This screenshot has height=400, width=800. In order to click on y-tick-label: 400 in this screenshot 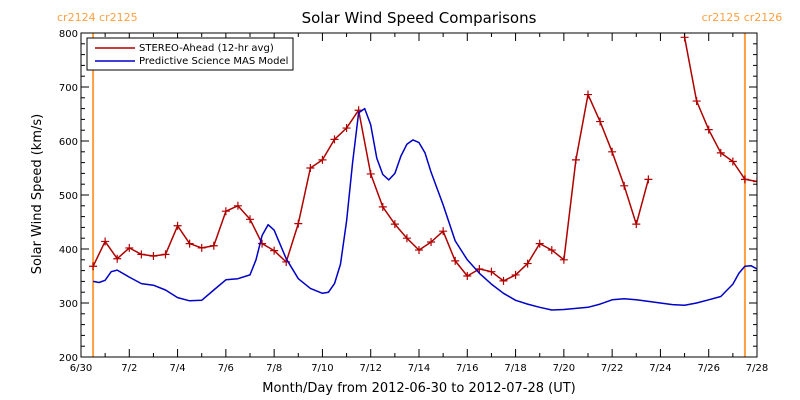, I will do `click(68, 250)`.